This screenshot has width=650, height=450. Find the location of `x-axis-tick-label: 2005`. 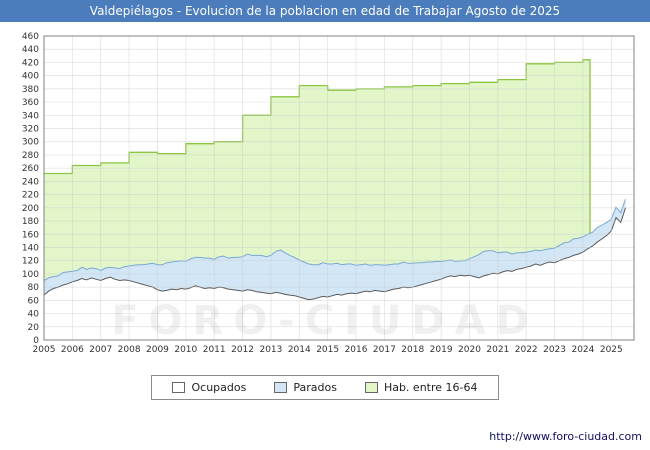

x-axis-tick-label: 2005 is located at coordinates (44, 350).